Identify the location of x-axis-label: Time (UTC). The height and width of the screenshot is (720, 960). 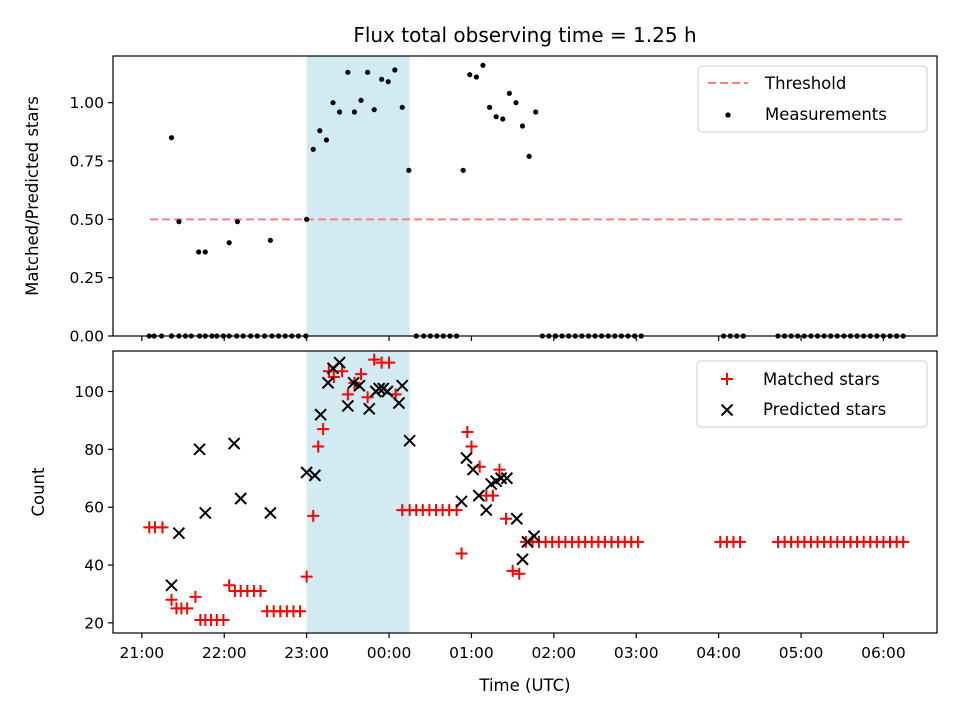
(524, 685).